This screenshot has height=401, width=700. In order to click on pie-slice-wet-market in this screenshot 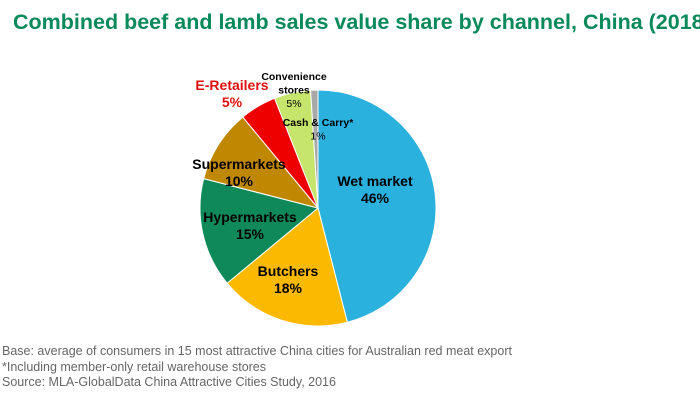, I will do `click(377, 206)`.